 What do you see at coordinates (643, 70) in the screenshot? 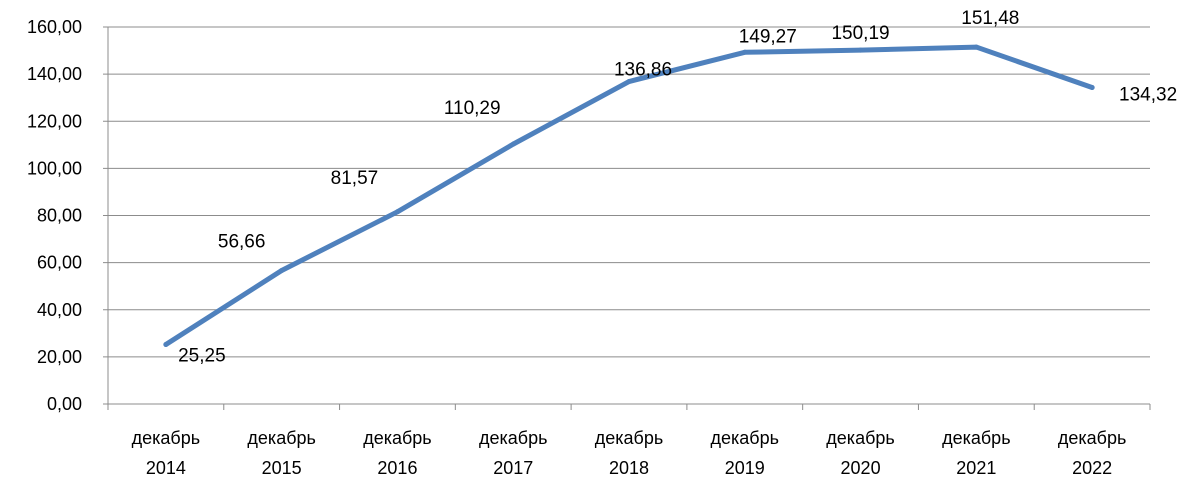
I see `data-label: 136,86` at bounding box center [643, 70].